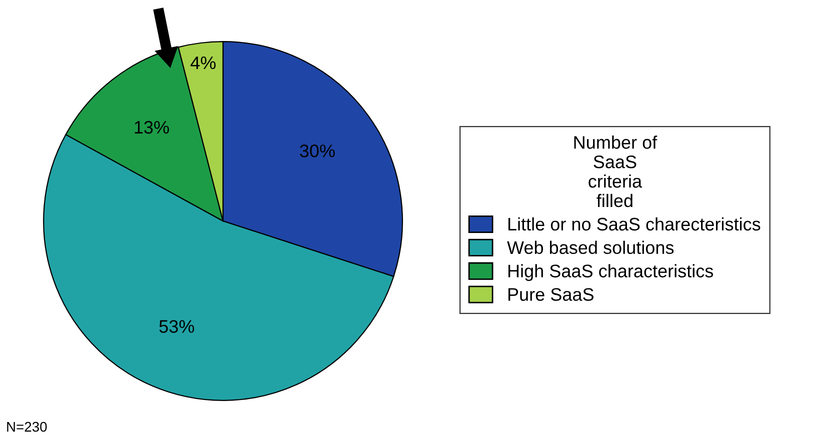 The image size is (816, 437). I want to click on text: N=230, so click(27, 427).